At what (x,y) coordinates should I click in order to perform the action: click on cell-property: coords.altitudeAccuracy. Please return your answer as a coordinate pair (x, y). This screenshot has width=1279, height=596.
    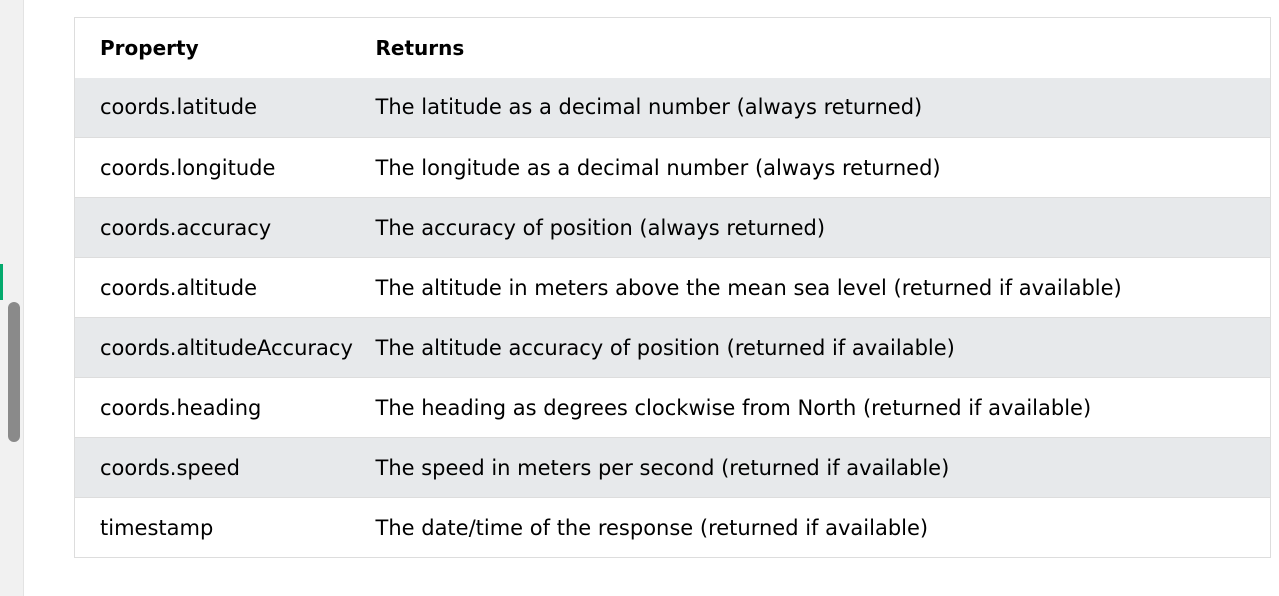
    Looking at the image, I should click on (226, 347).